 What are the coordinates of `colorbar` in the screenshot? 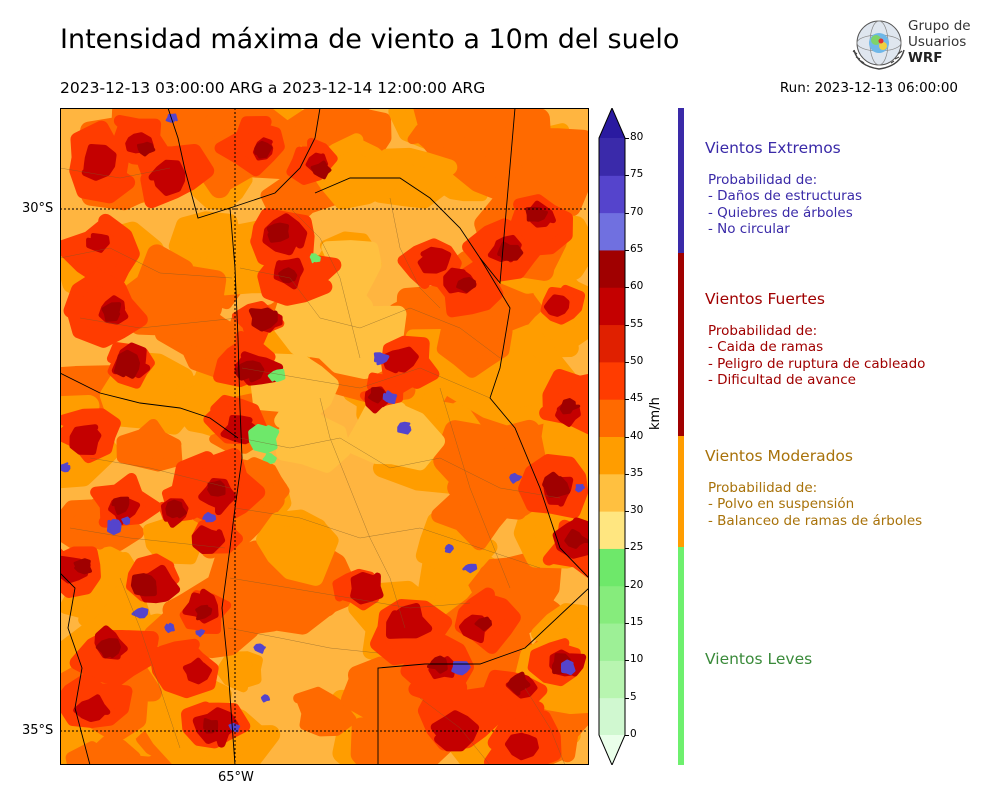 It's located at (612, 436).